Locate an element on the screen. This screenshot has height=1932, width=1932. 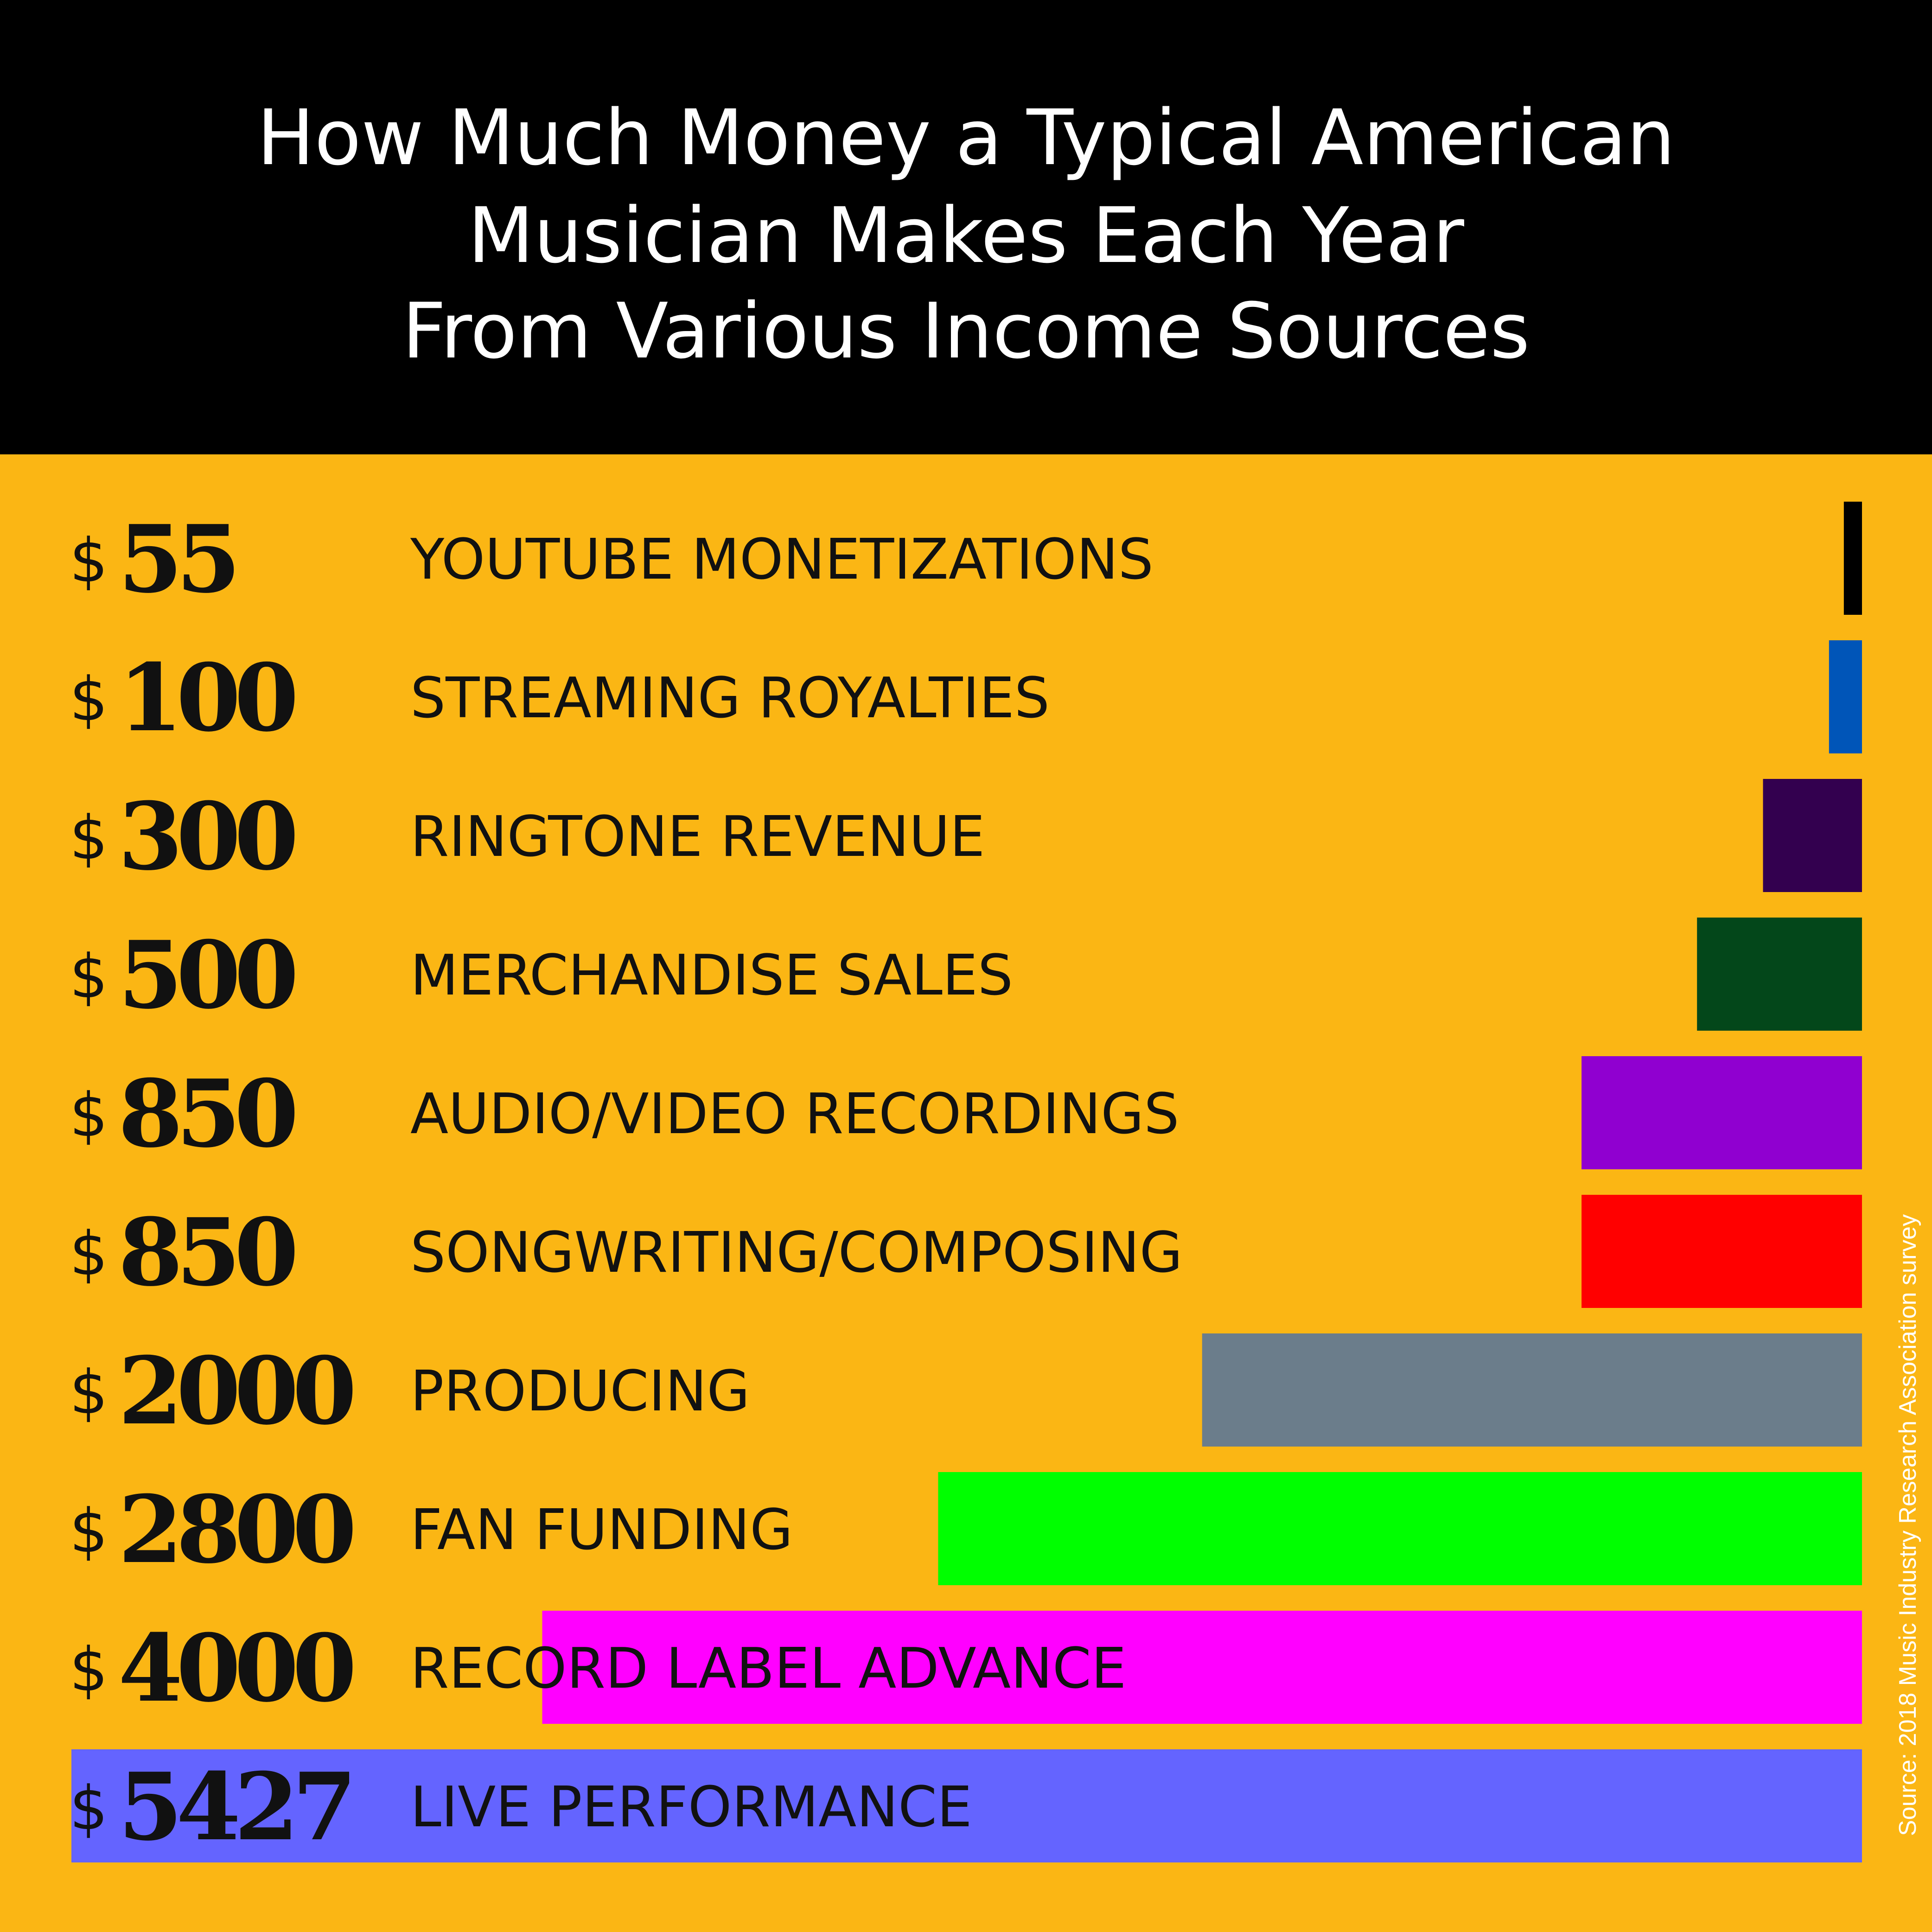
currency-symbol-1: $ is located at coordinates (89, 699).